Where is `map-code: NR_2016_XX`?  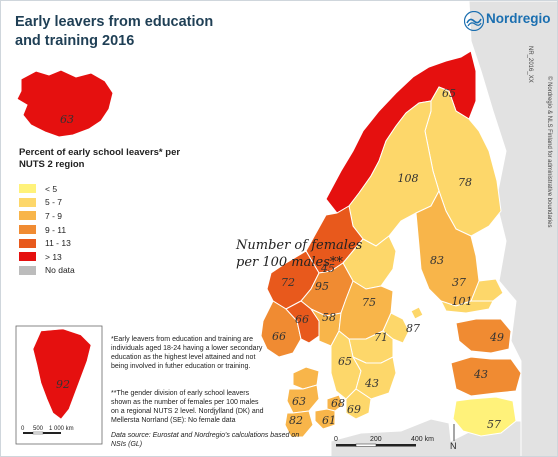
map-code: NR_2016_XX is located at coordinates (530, 64).